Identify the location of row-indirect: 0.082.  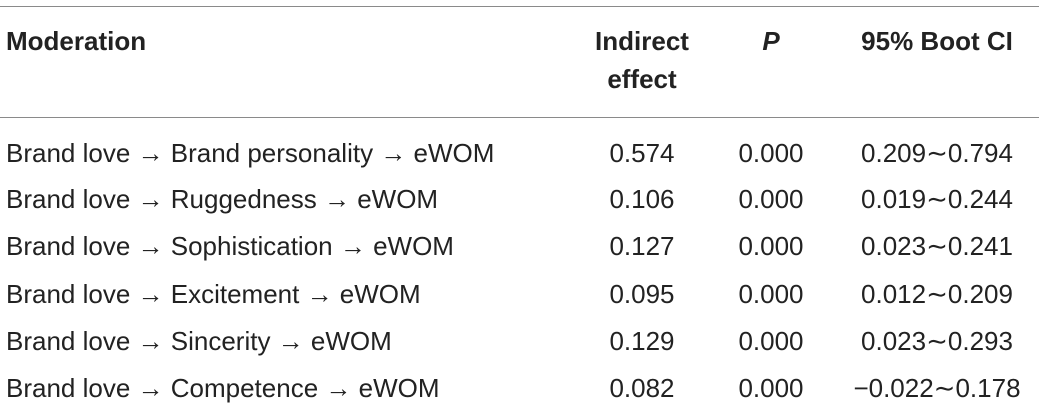
(642, 388).